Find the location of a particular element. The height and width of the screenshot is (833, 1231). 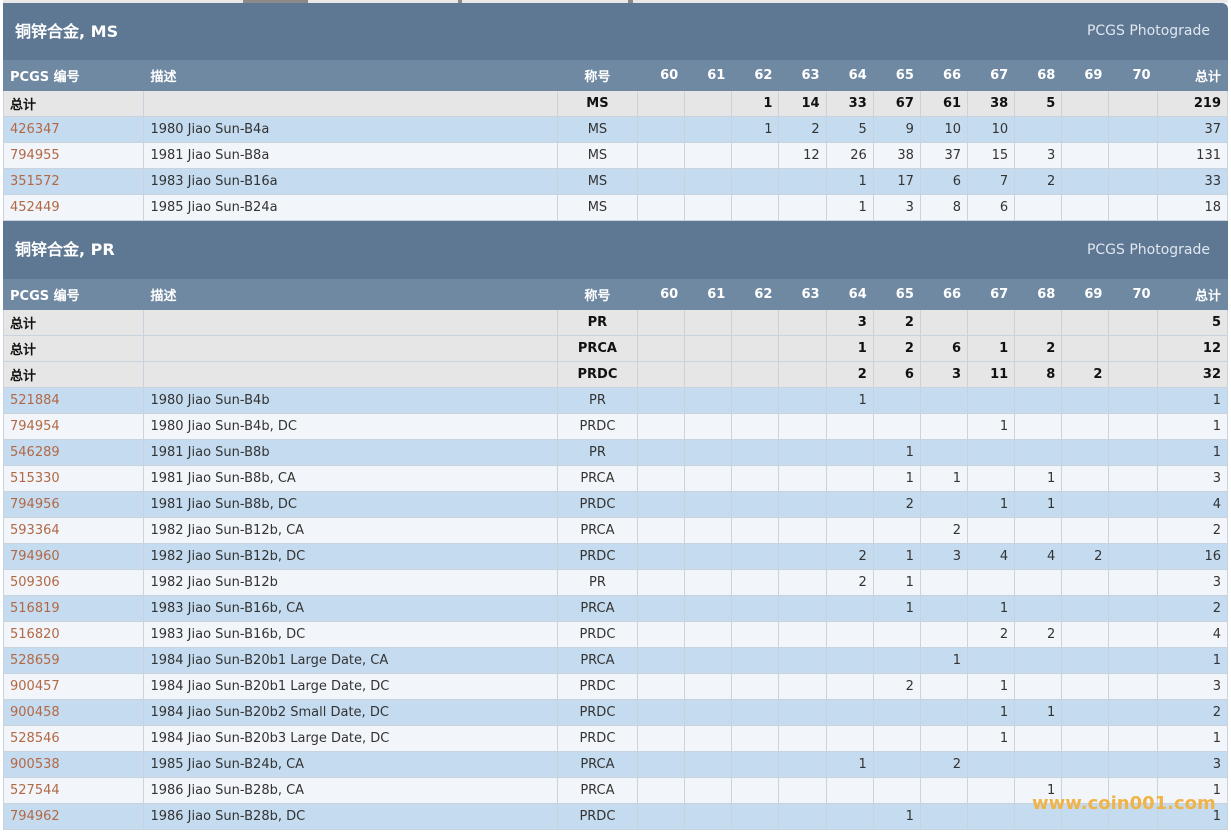

pcgs-number-link: 794956 is located at coordinates (73, 504).